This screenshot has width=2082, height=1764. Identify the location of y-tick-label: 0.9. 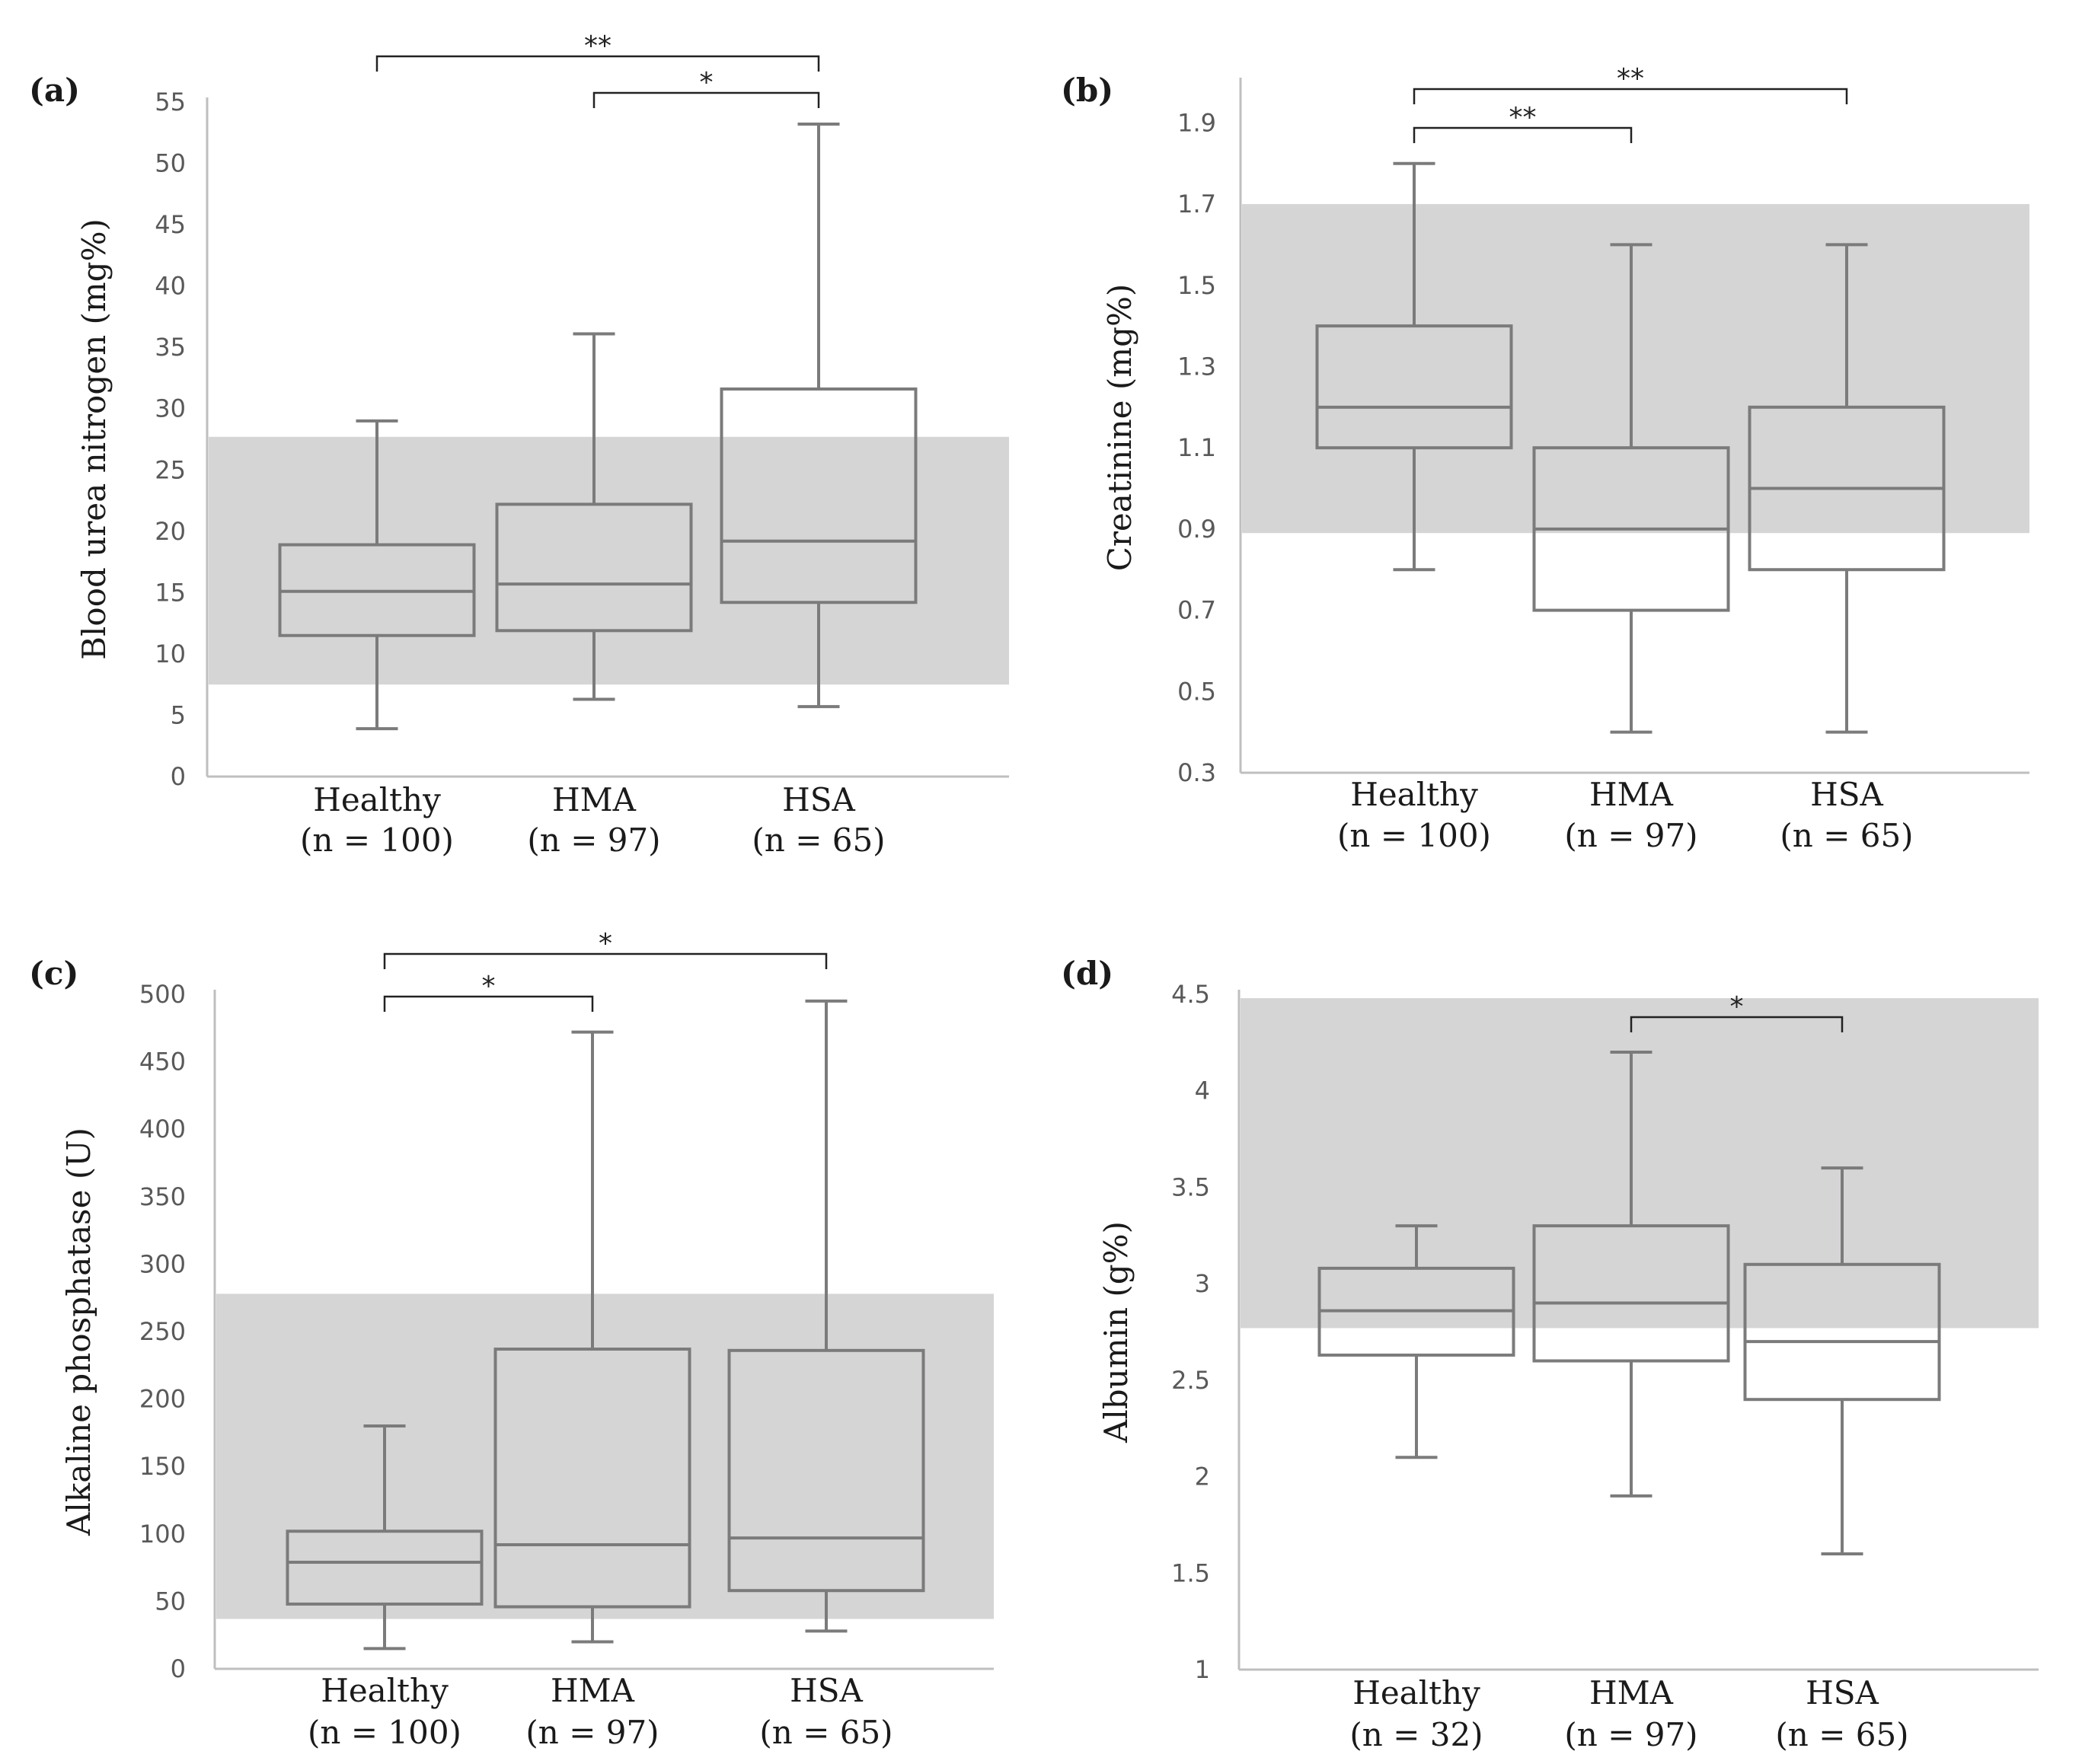
(1196, 529).